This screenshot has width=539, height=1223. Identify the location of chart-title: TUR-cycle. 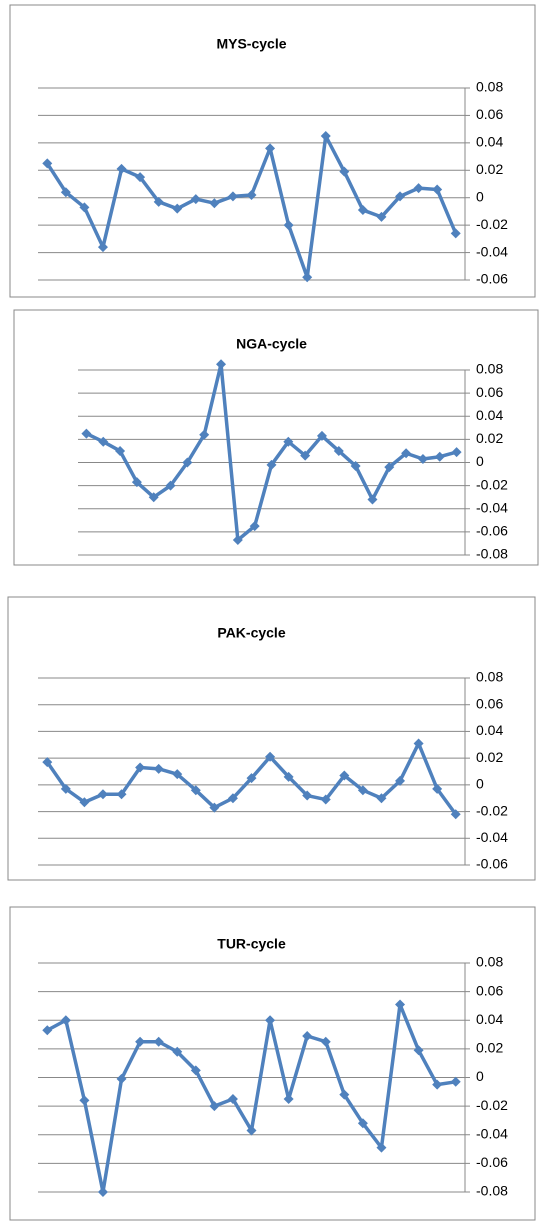
(251, 944).